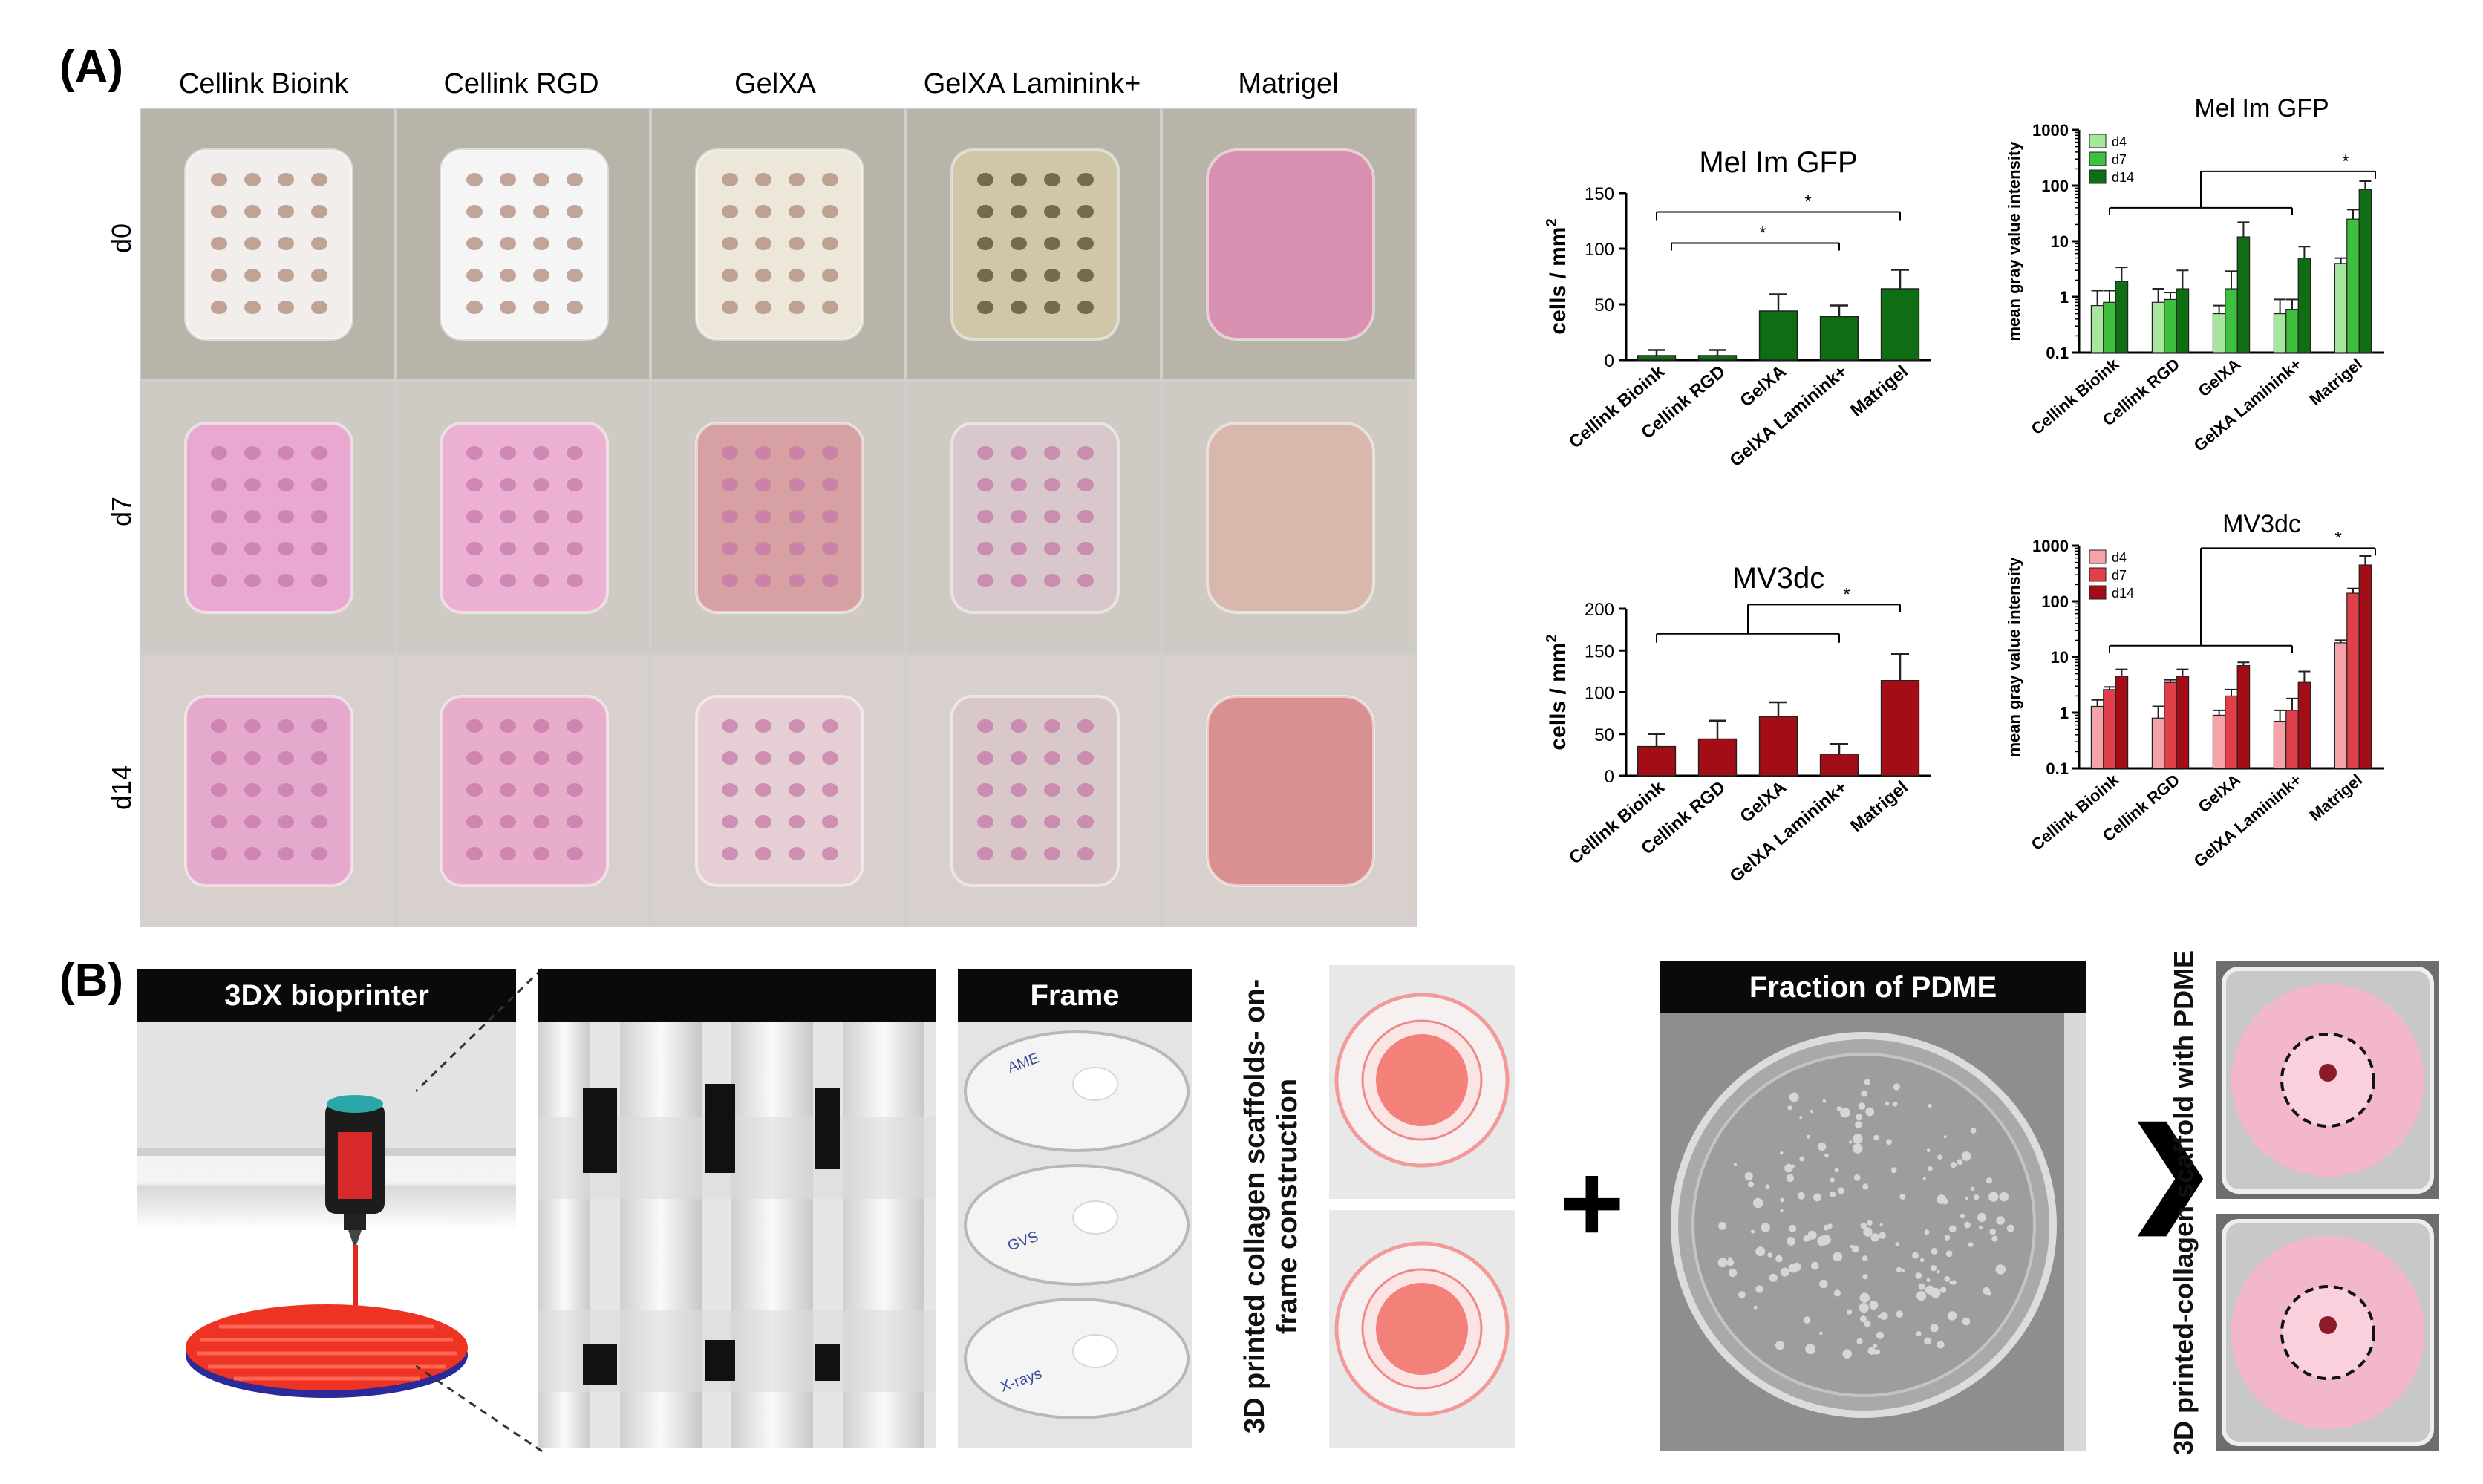 The height and width of the screenshot is (1484, 2483). I want to click on frame-header: Frame, so click(1075, 995).